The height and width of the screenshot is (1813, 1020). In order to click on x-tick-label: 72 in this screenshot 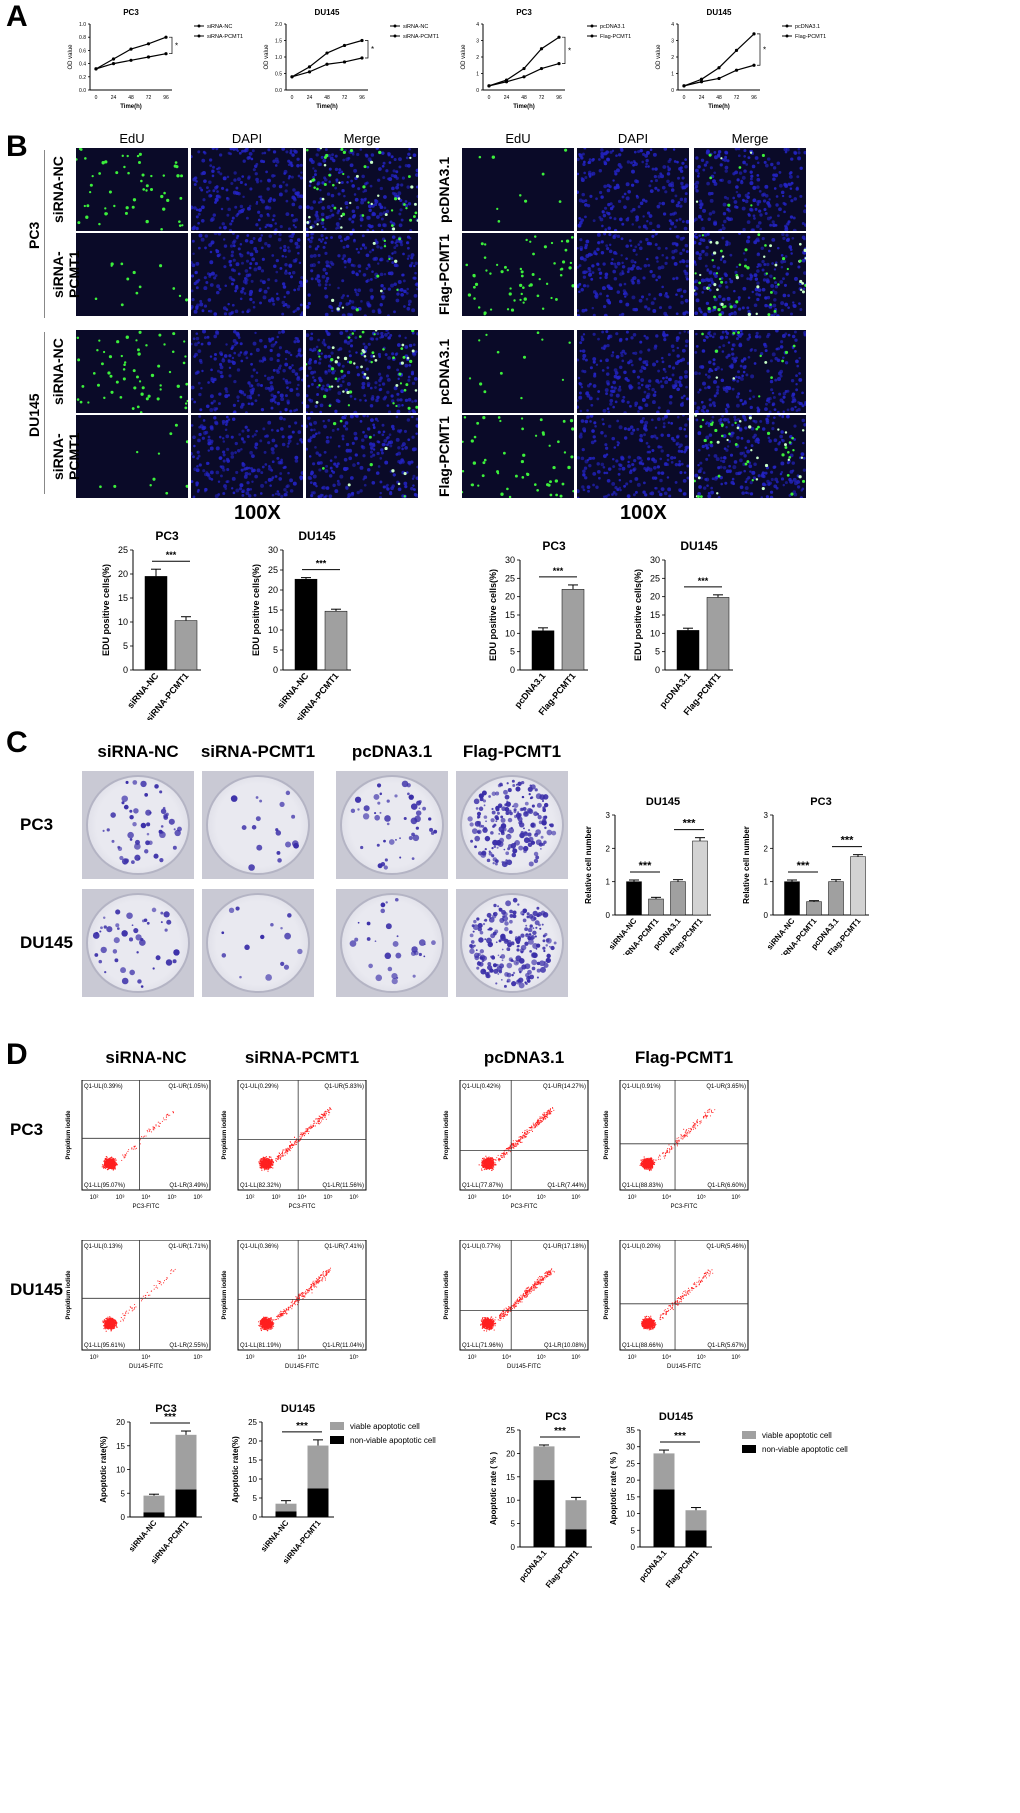, I will do `click(737, 98)`.